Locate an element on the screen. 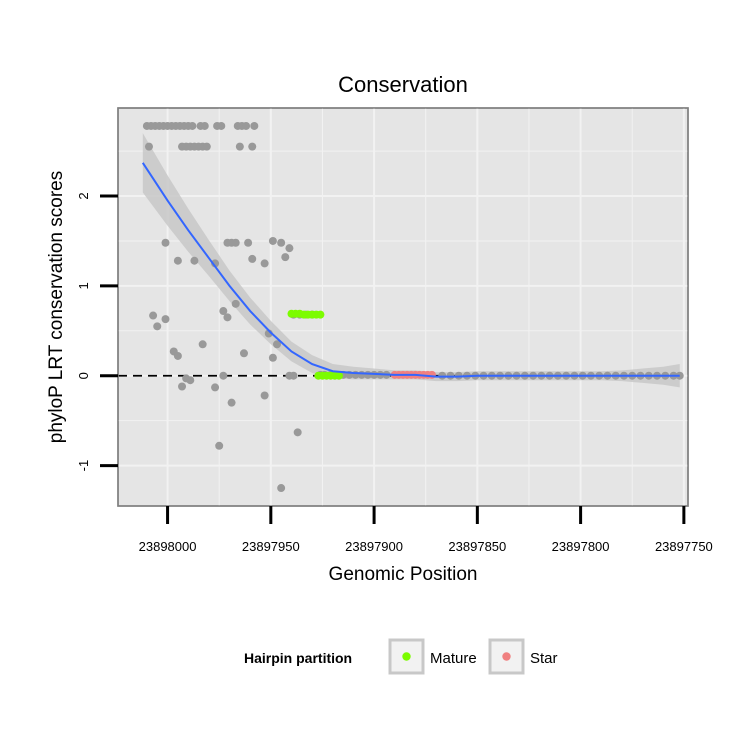 This screenshot has height=750, width=750. legend-label-star: Star is located at coordinates (544, 658).